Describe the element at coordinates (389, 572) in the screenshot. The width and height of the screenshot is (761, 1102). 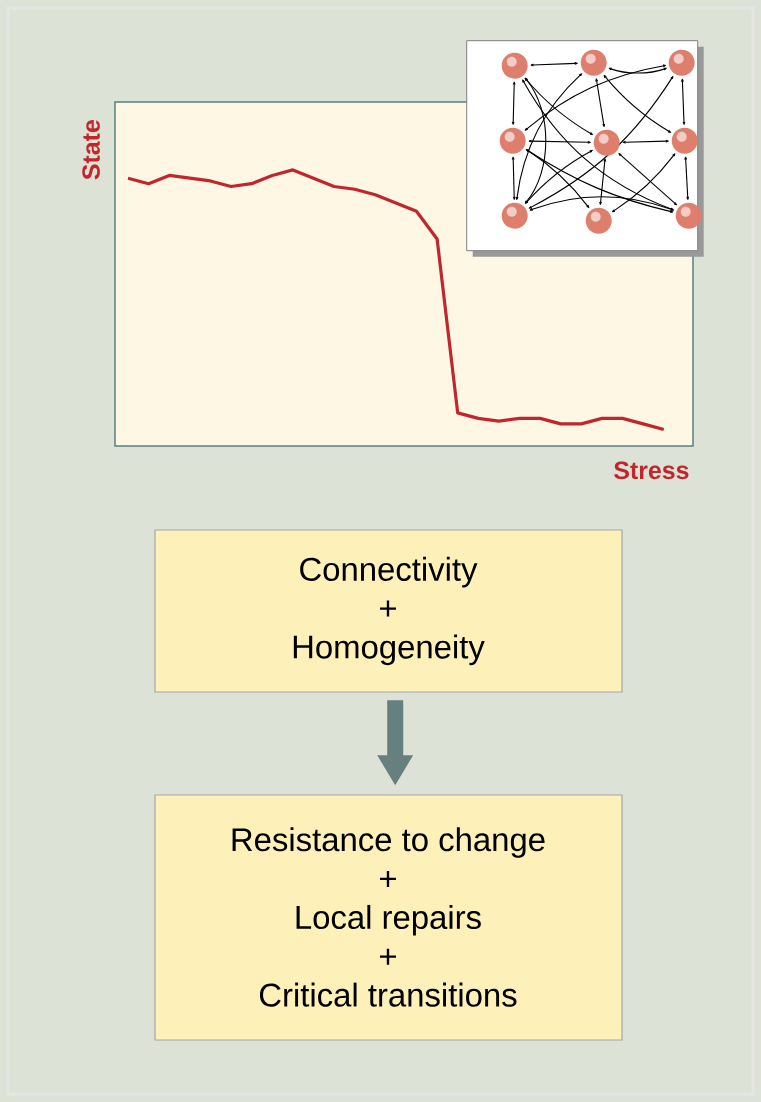
I see `text: Connectivity` at that location.